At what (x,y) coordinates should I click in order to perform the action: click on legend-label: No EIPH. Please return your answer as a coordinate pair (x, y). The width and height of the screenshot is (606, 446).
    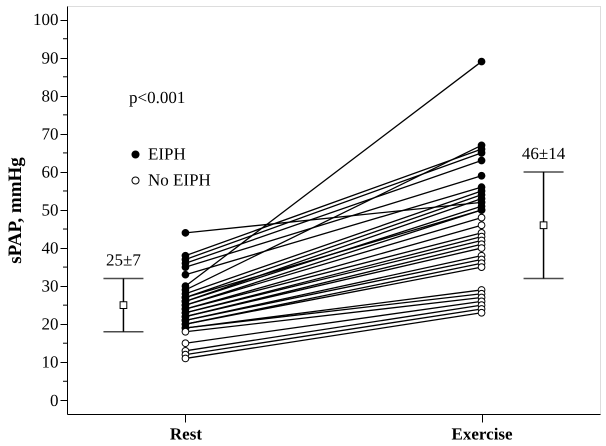
    Looking at the image, I should click on (179, 180).